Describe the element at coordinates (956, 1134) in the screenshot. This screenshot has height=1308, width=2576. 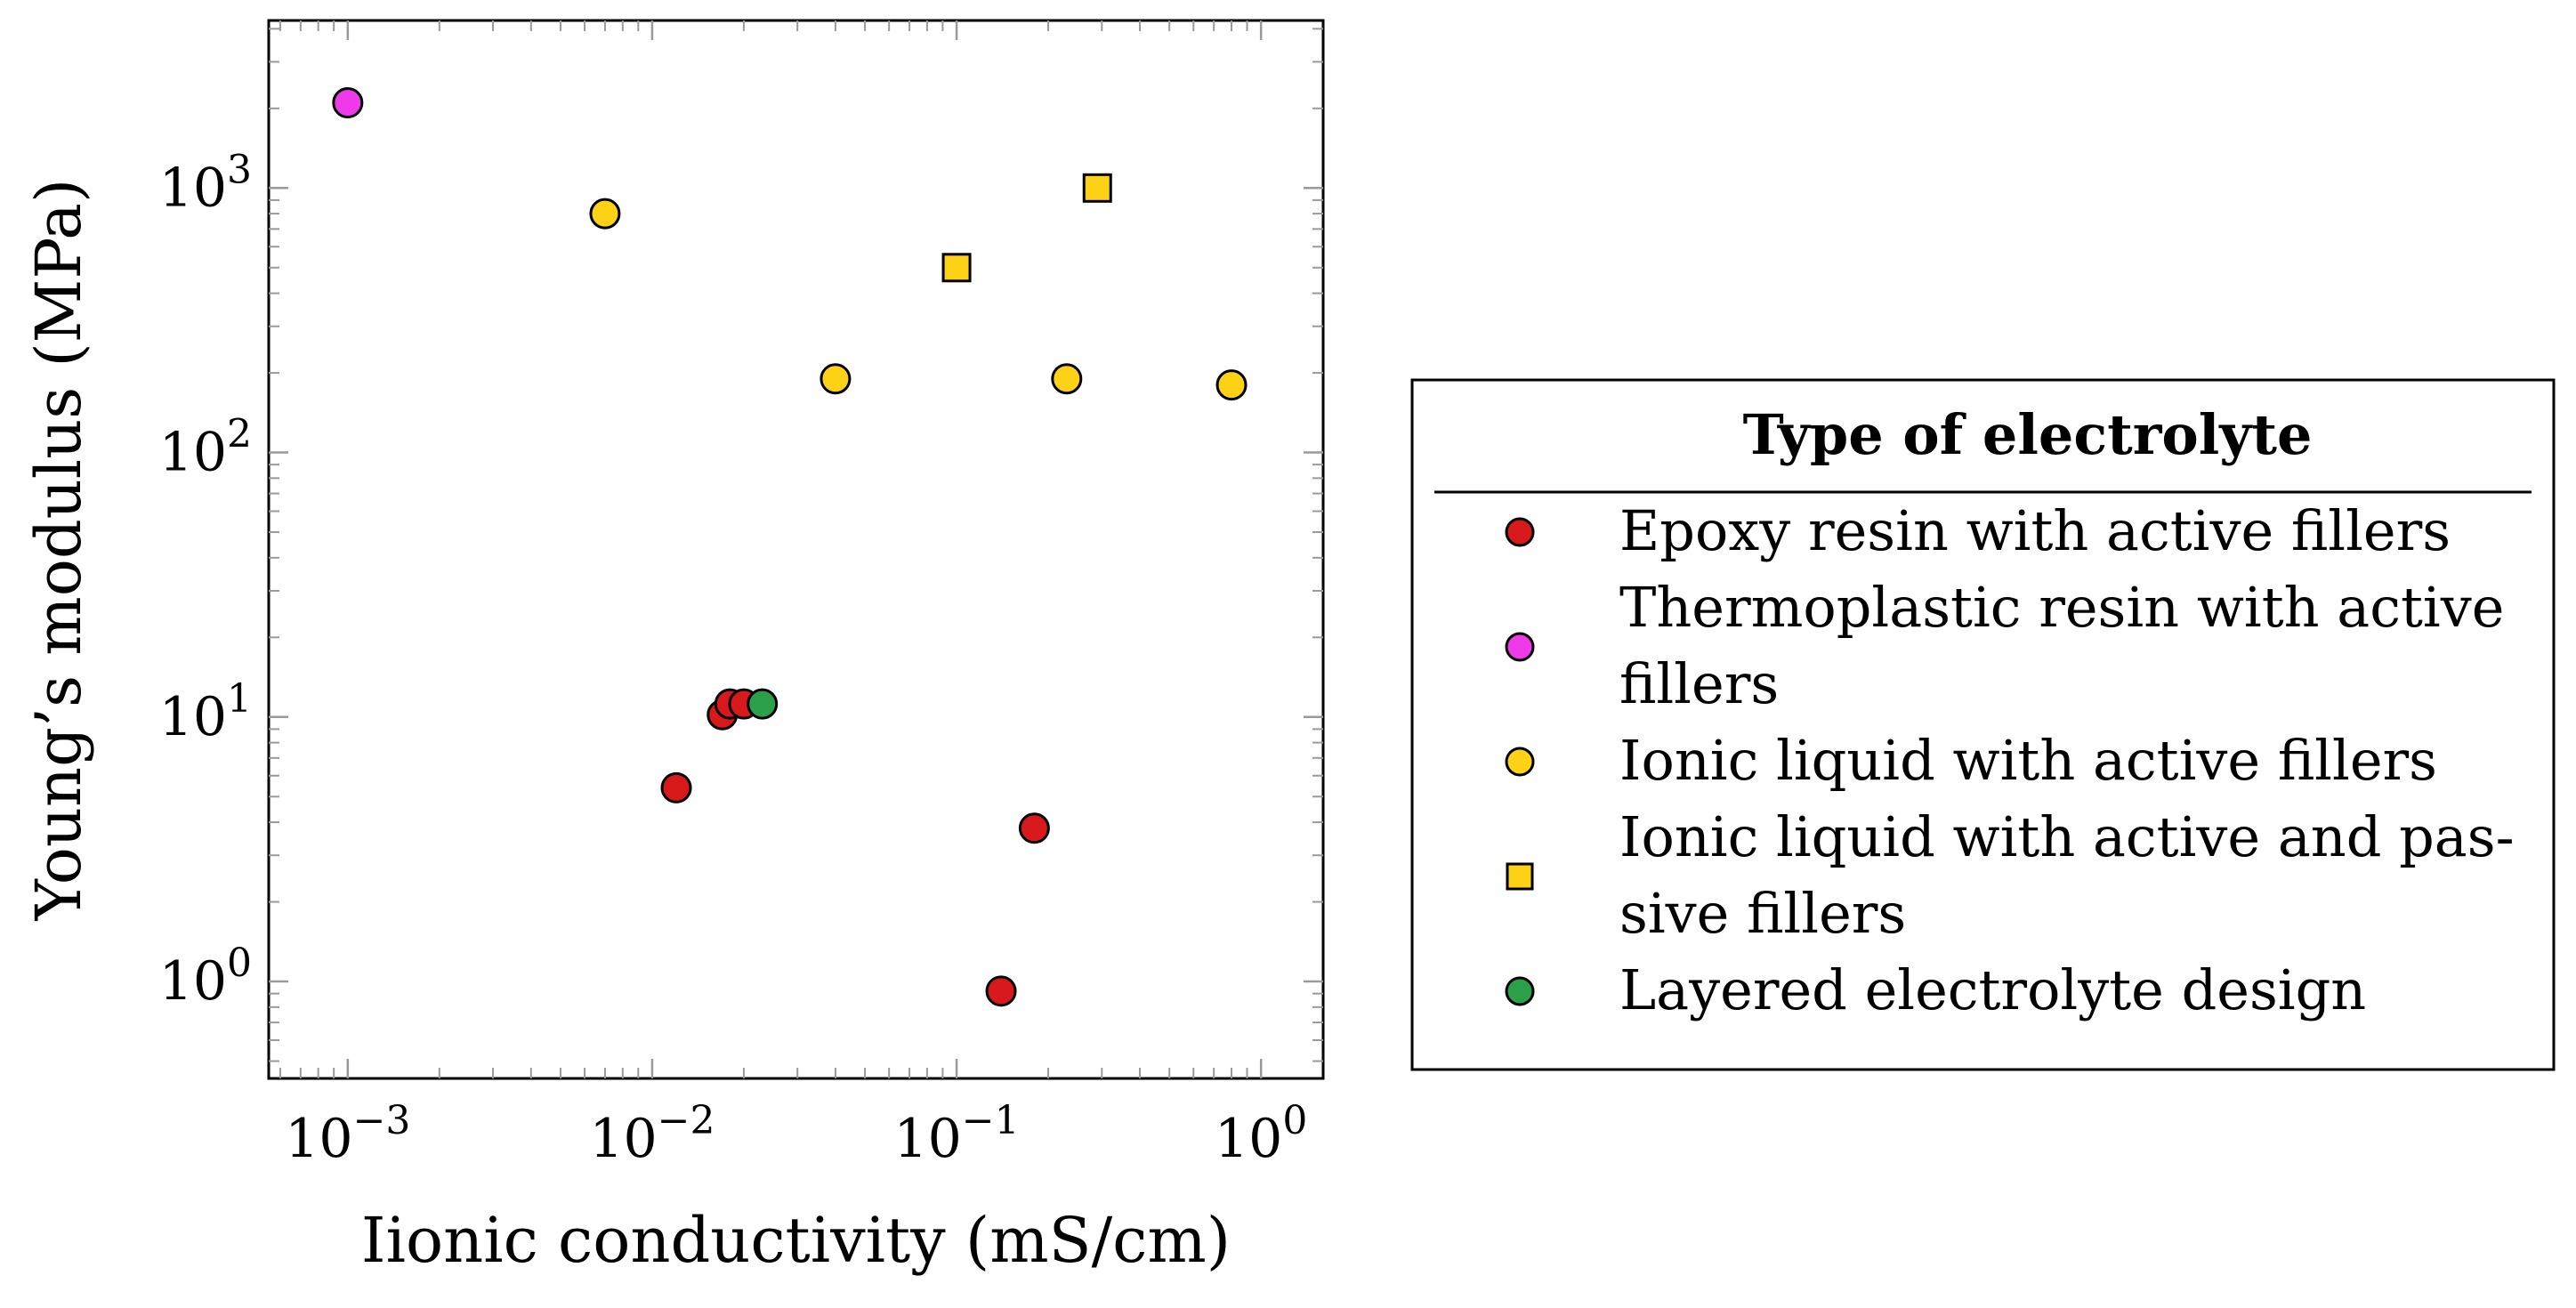
I see `x-tick-label: 10⁻¹` at that location.